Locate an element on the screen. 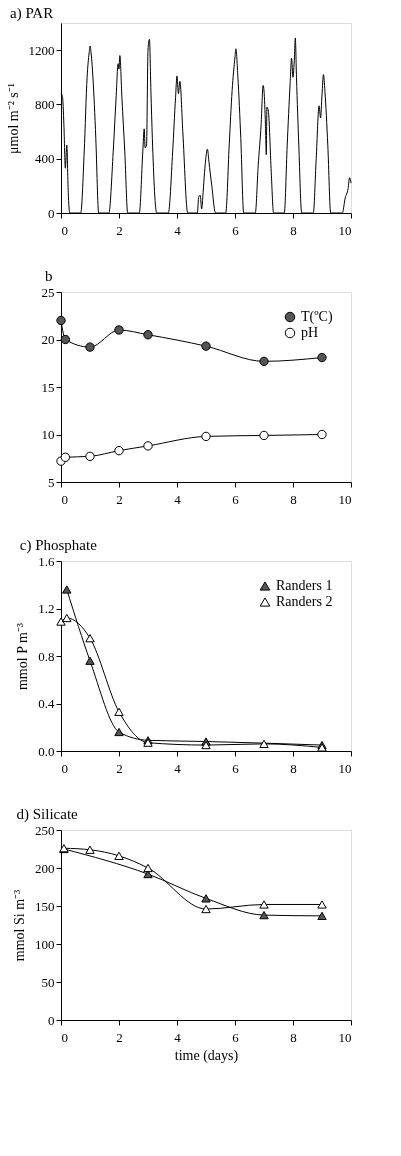 The width and height of the screenshot is (401, 1156). chart-title: d) Silicate is located at coordinates (47, 814).